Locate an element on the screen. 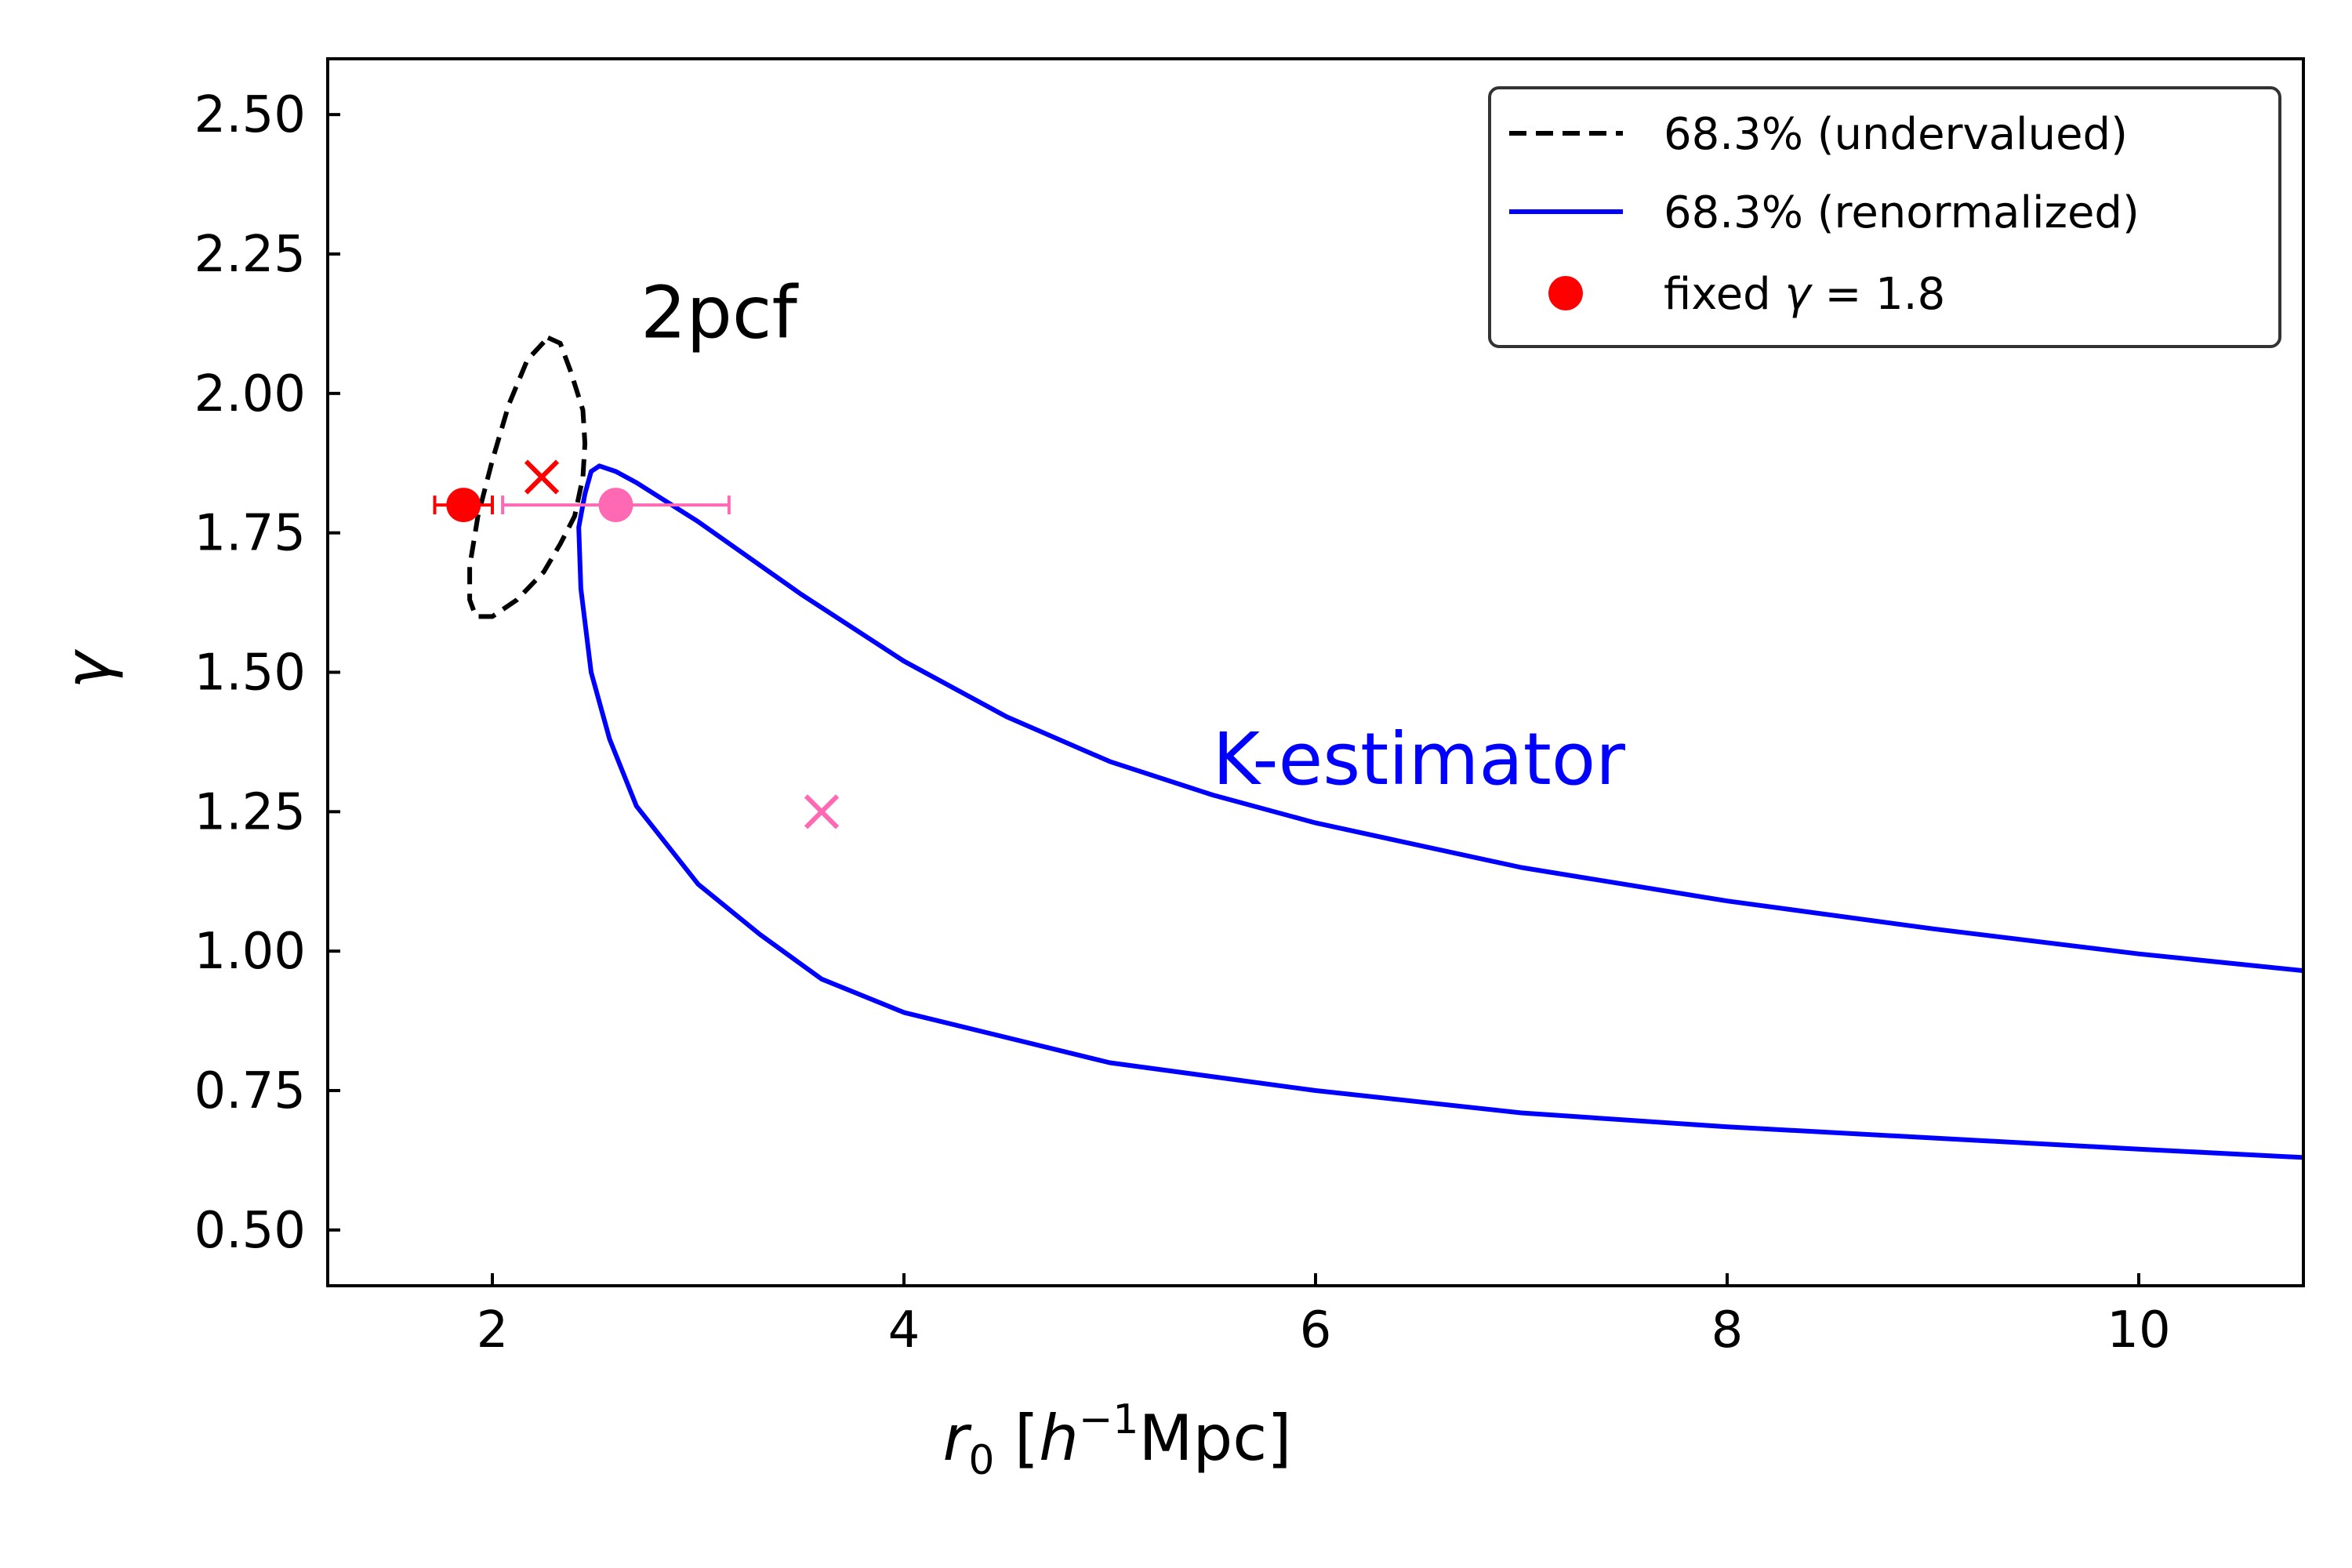 The height and width of the screenshot is (1568, 2352). x-tick-label: 10 is located at coordinates (2138, 1330).